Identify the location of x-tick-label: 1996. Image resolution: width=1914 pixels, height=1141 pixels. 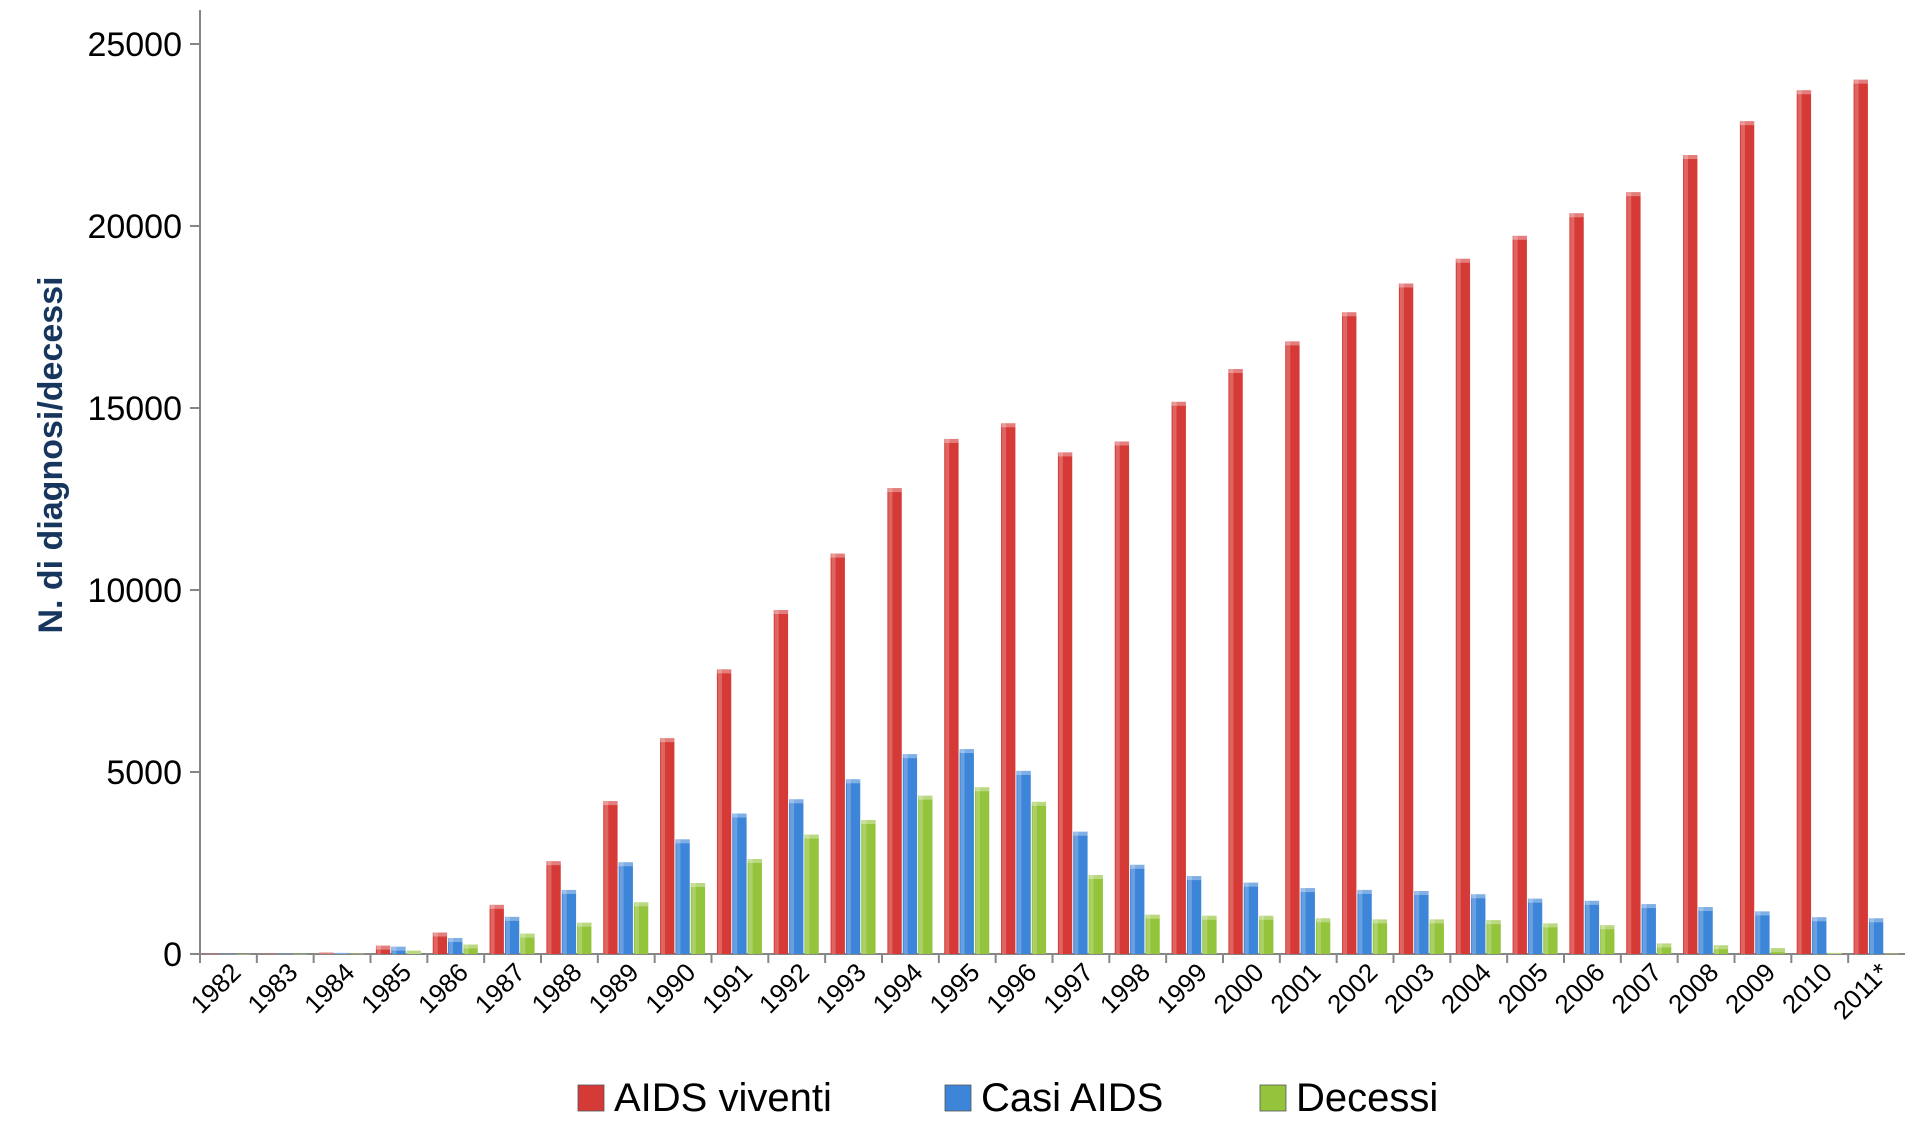
(1011, 988).